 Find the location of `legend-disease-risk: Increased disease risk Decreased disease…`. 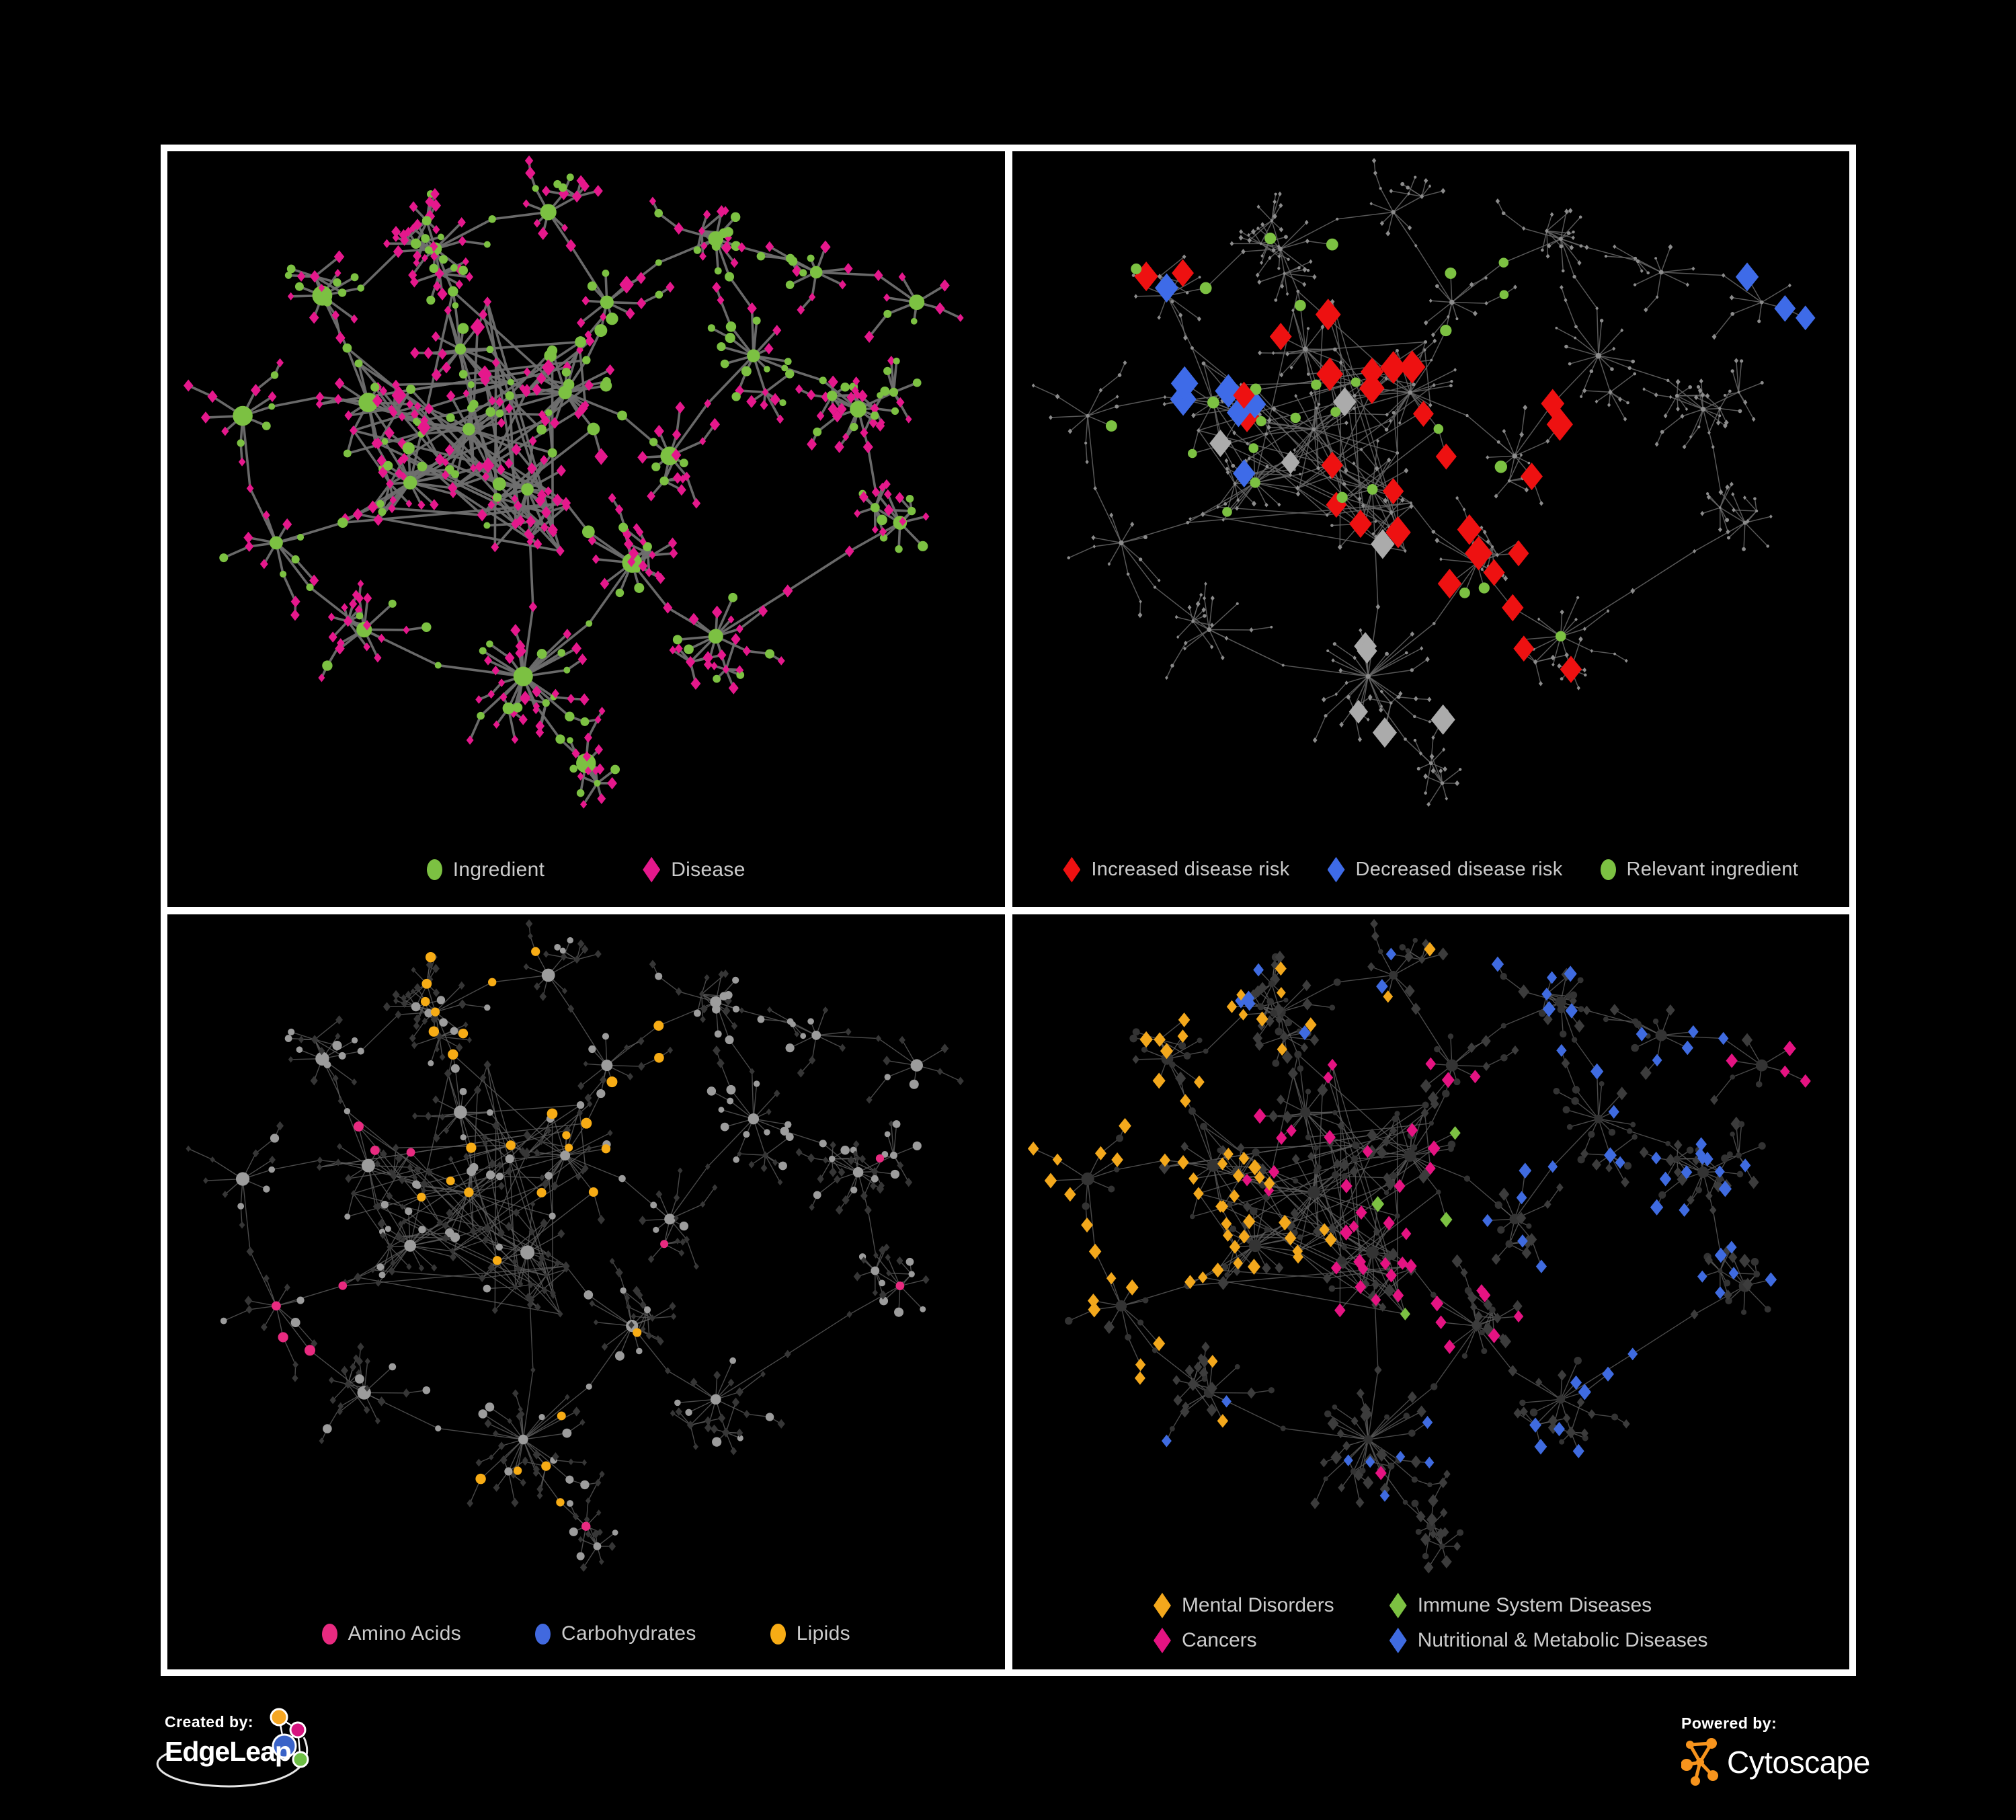

legend-disease-risk: Increased disease risk Decreased disease… is located at coordinates (1431, 870).